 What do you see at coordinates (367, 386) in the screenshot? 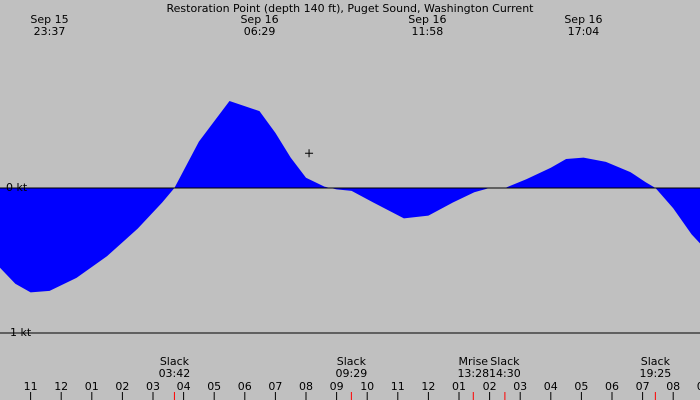
I see `hour-tick-label: 10` at bounding box center [367, 386].